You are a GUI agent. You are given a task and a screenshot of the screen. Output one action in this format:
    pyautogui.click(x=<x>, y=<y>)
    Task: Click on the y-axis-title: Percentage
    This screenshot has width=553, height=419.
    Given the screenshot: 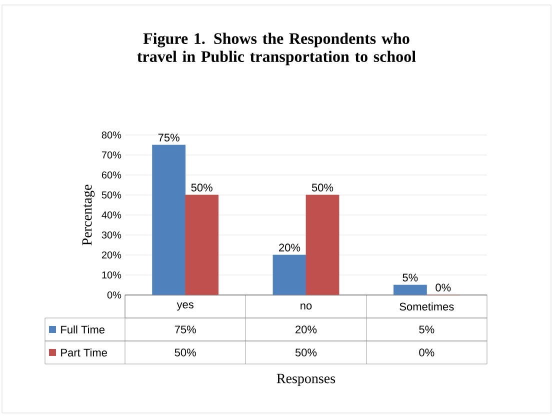 What is the action you would take?
    pyautogui.click(x=88, y=215)
    